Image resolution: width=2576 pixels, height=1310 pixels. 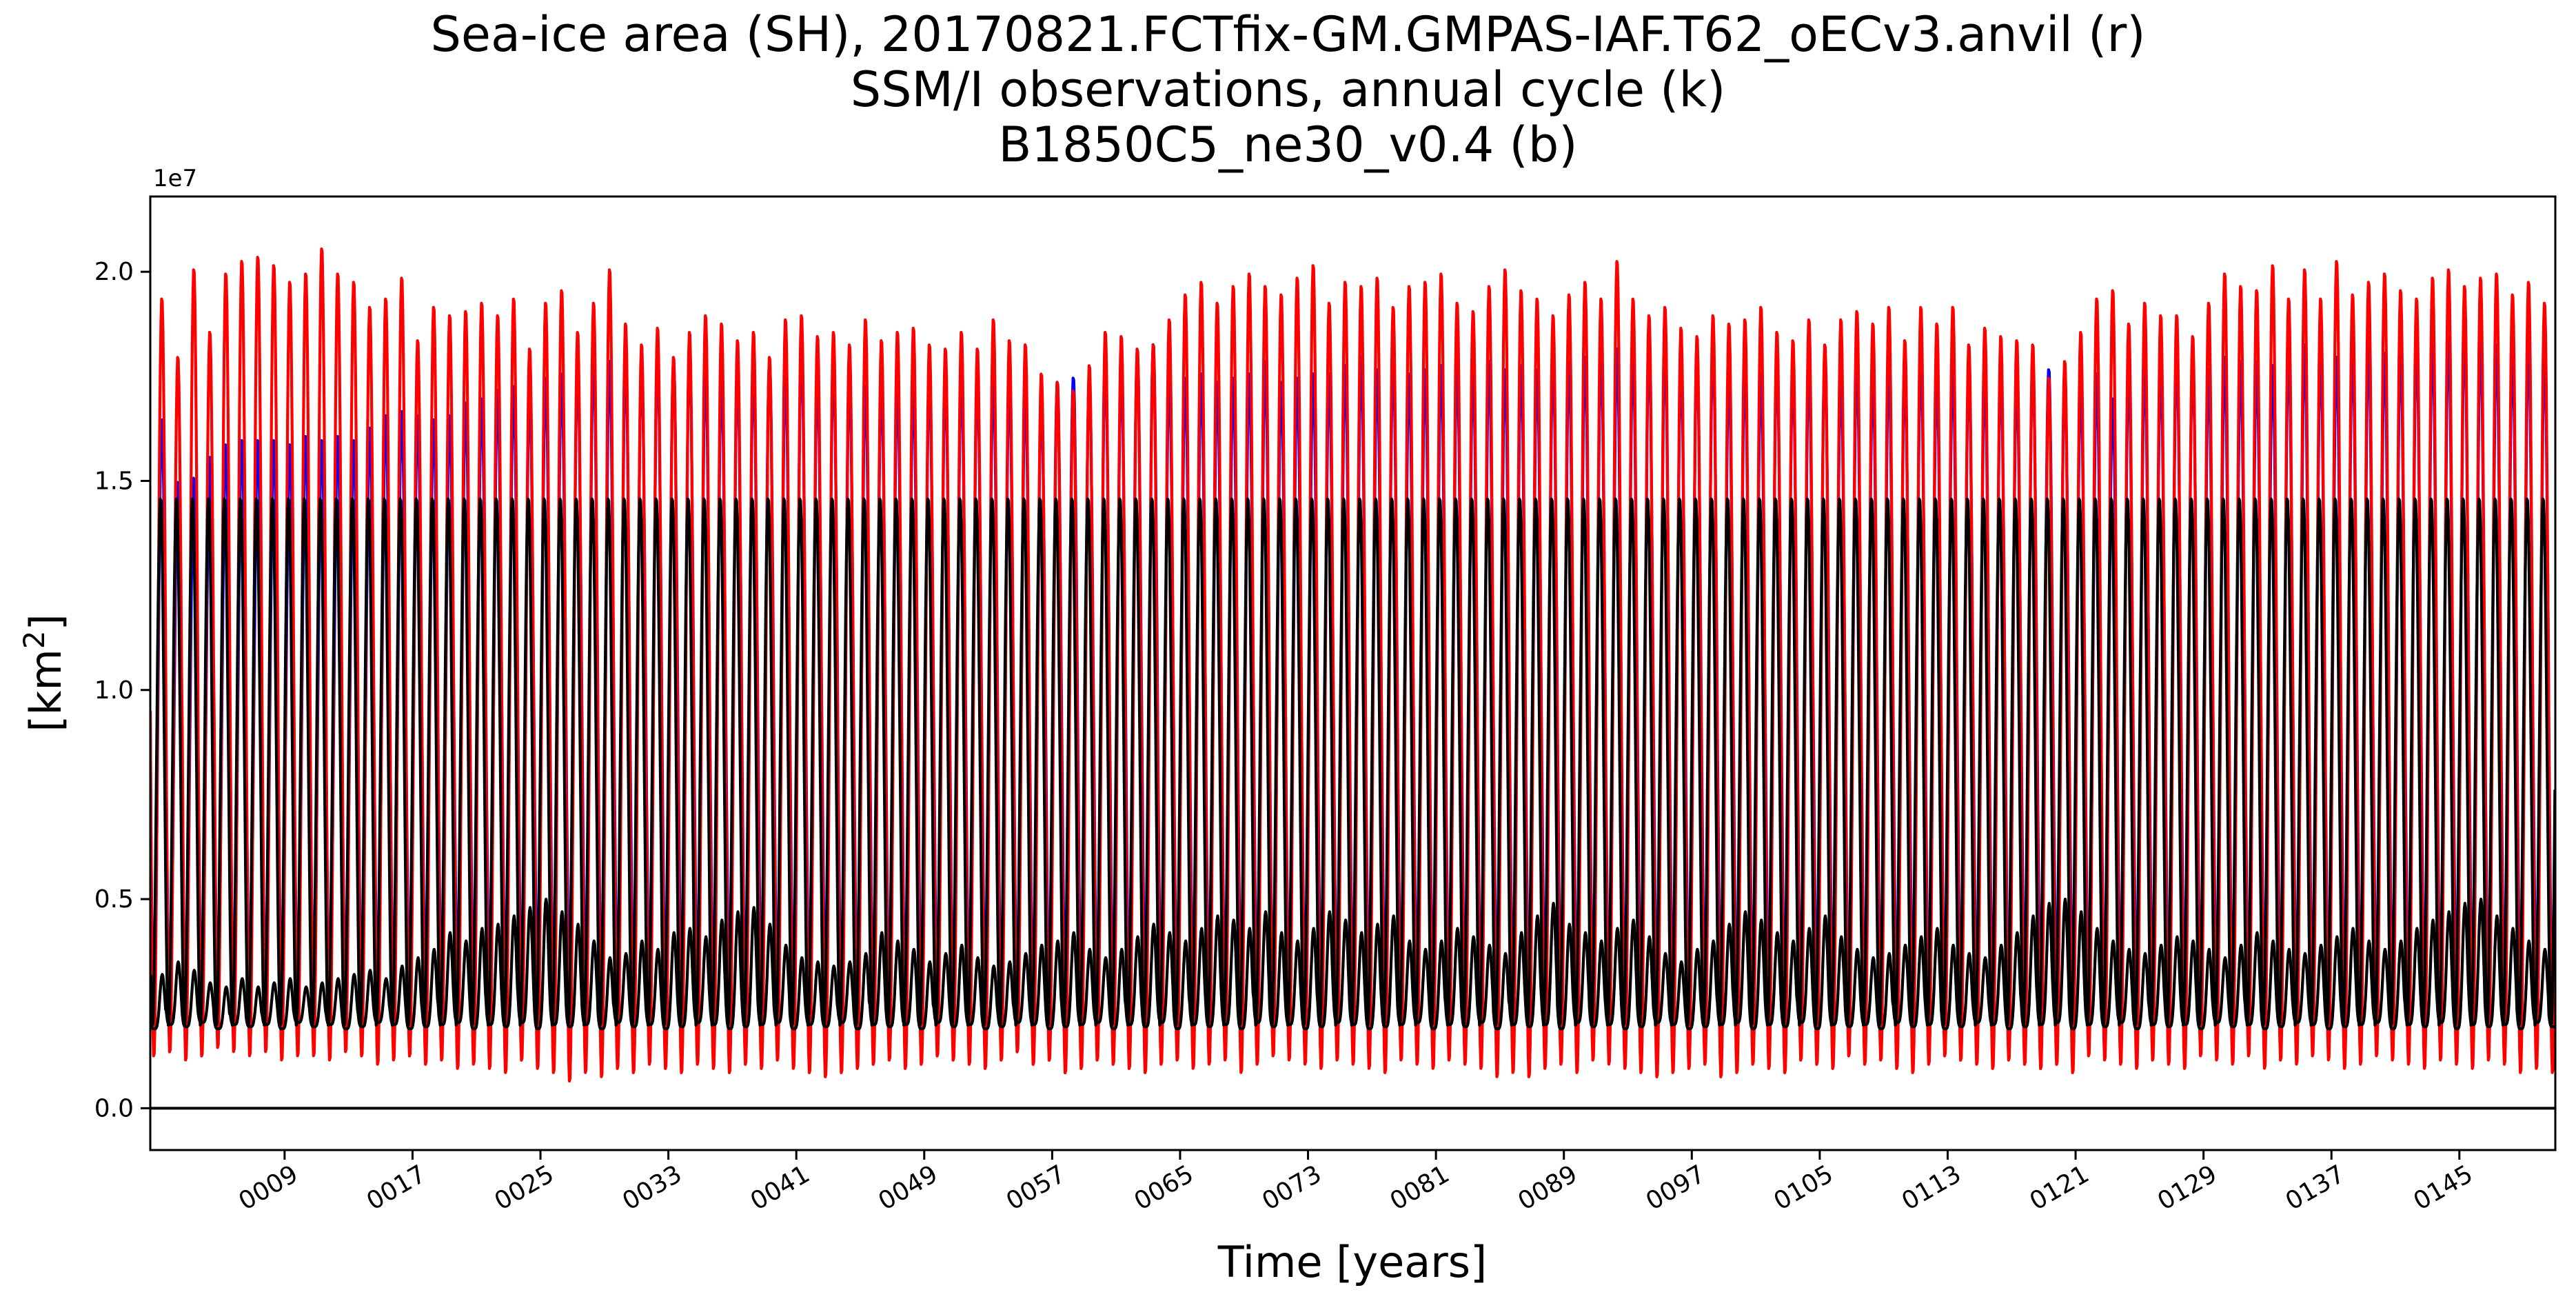 What do you see at coordinates (907, 1188) in the screenshot?
I see `x-tick-label: 0049` at bounding box center [907, 1188].